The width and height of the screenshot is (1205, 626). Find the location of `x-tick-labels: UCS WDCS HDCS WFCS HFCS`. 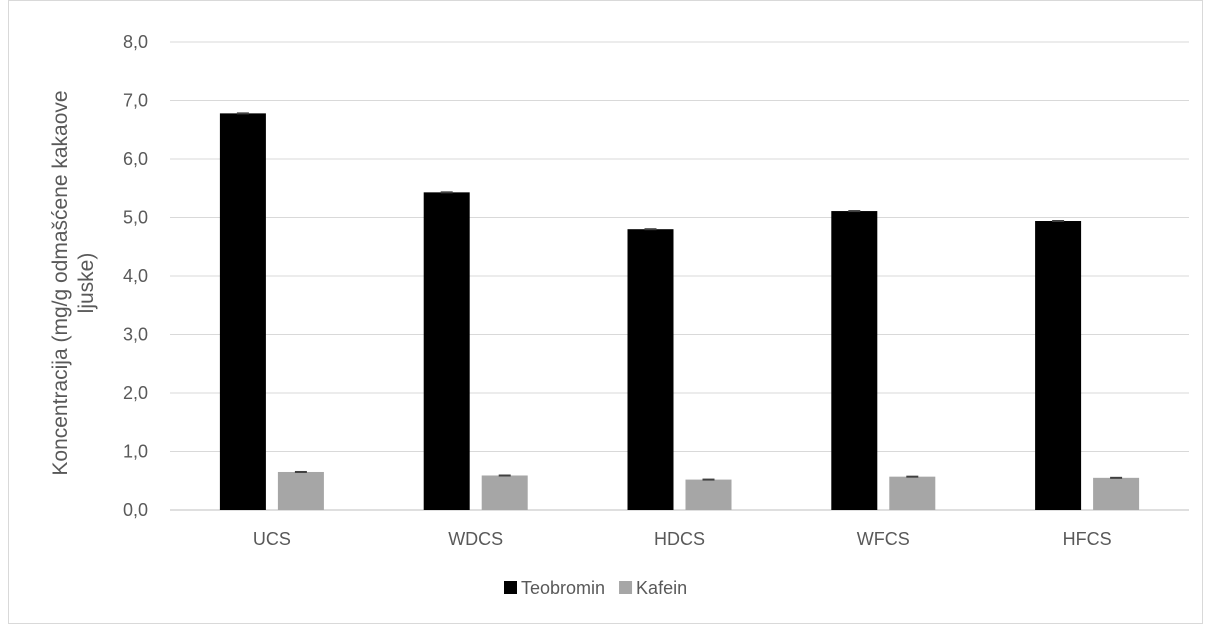

x-tick-labels: UCS WDCS HDCS WFCS HFCS is located at coordinates (682, 539).